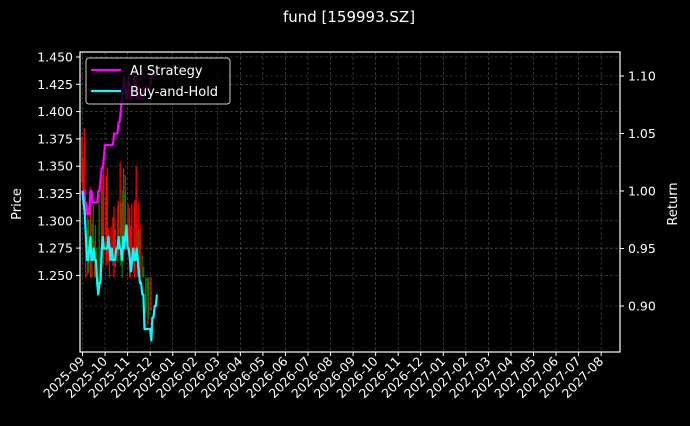 The width and height of the screenshot is (690, 426). Describe the element at coordinates (642, 306) in the screenshot. I see `y-tick-label-right: 0.90` at that location.